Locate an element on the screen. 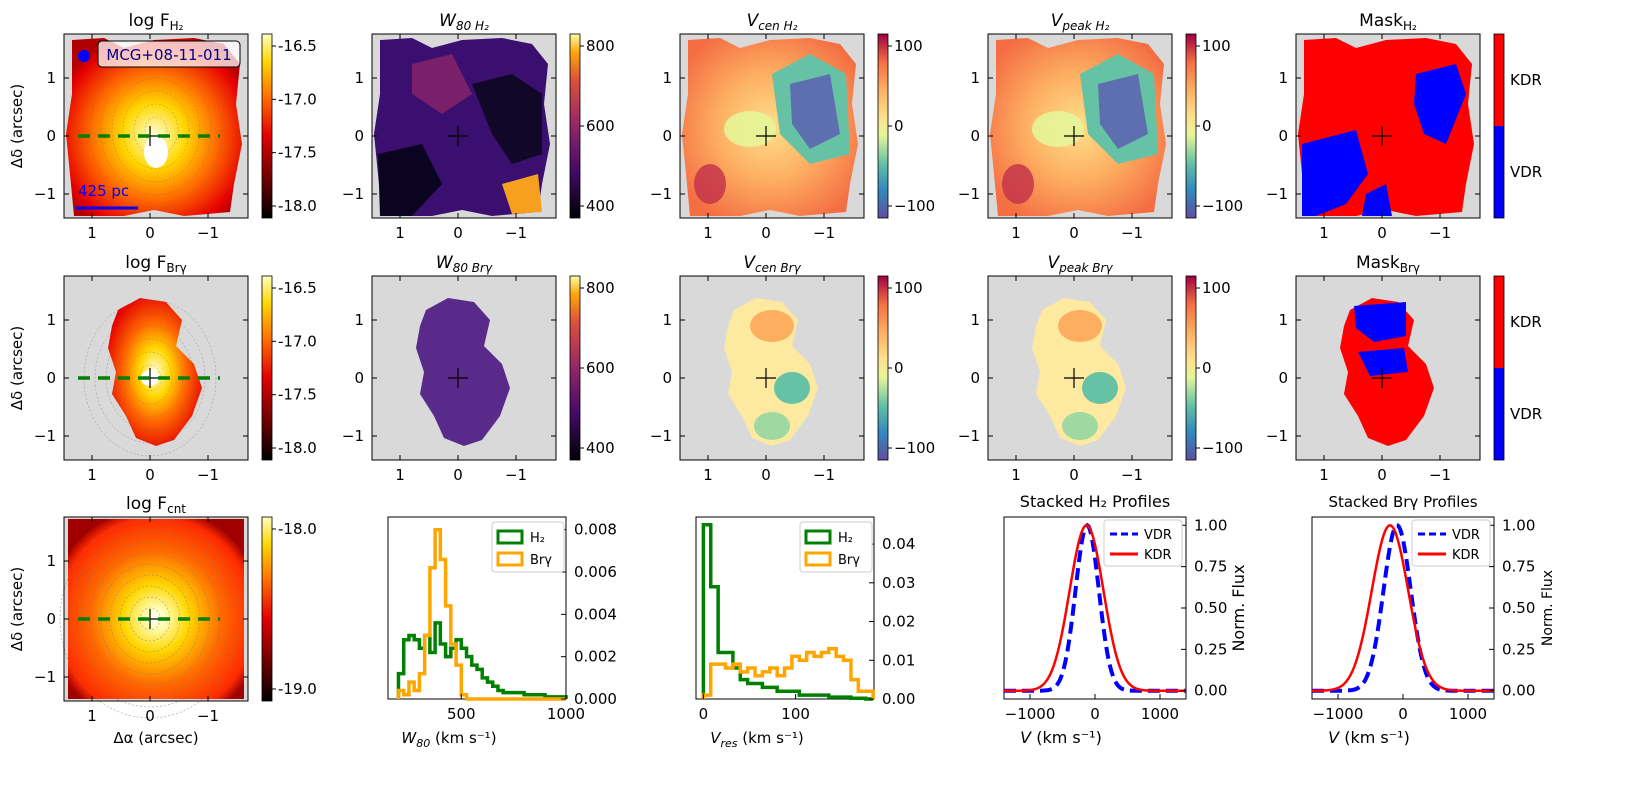 This screenshot has width=1632, height=789. x-tick-label: −1000 is located at coordinates (1030, 714).